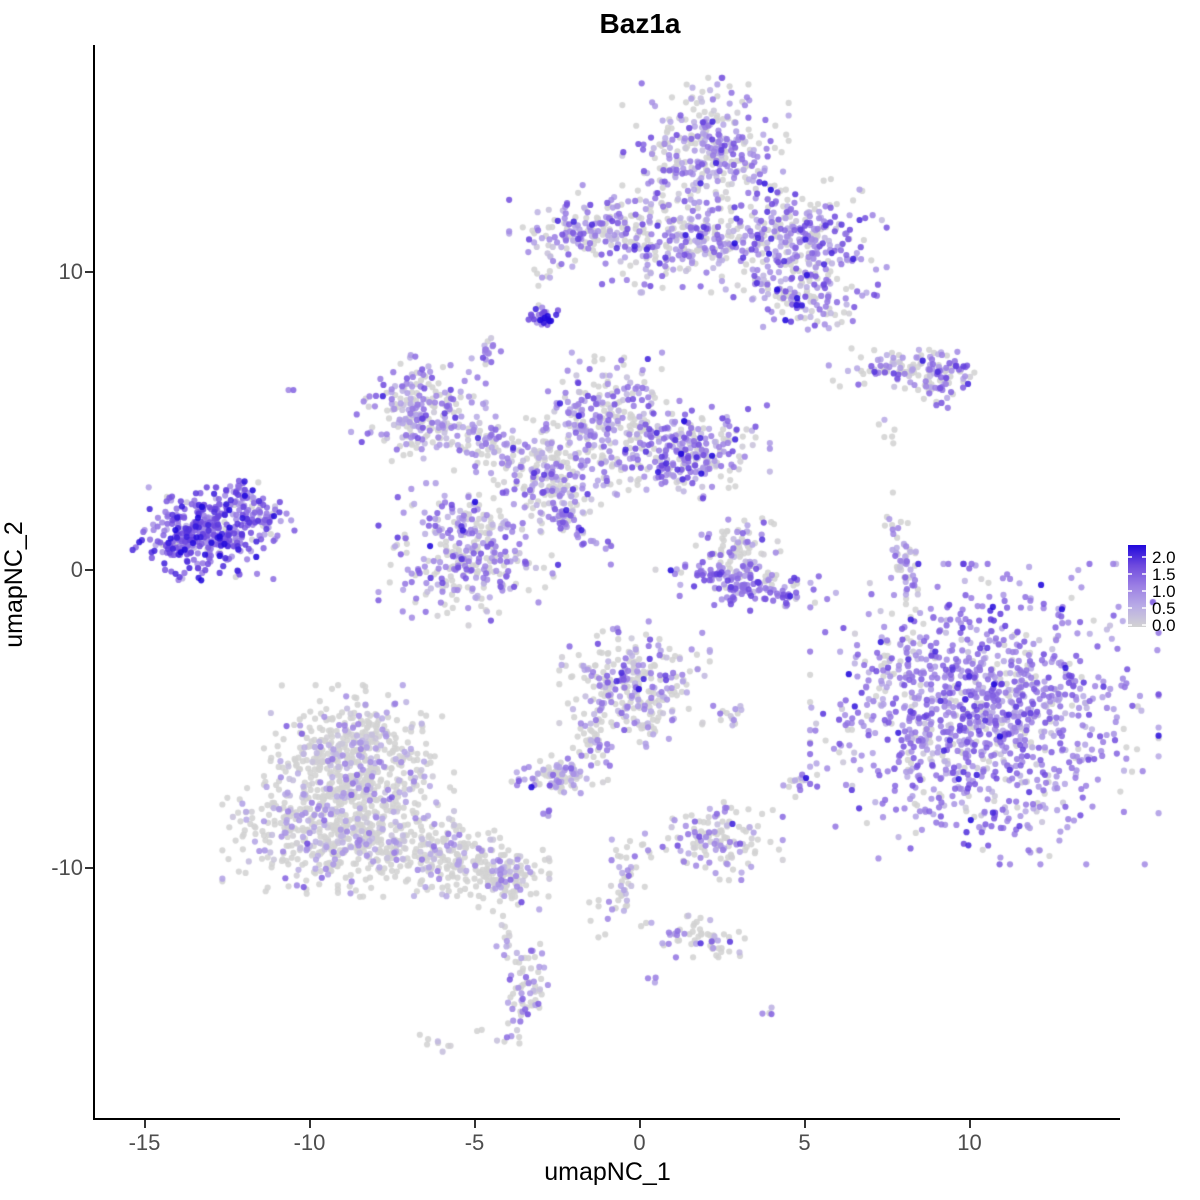 This screenshot has width=1200, height=1200. What do you see at coordinates (969, 1142) in the screenshot?
I see `x-tick-label: 10` at bounding box center [969, 1142].